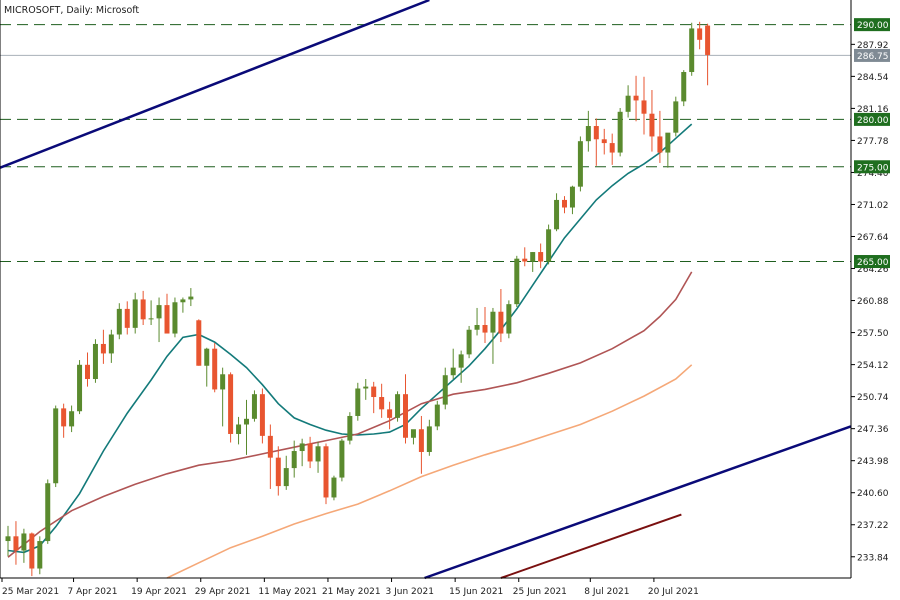 This screenshot has width=900, height=600. Describe the element at coordinates (215, 84) in the screenshot. I see `upper-trend-line` at that location.